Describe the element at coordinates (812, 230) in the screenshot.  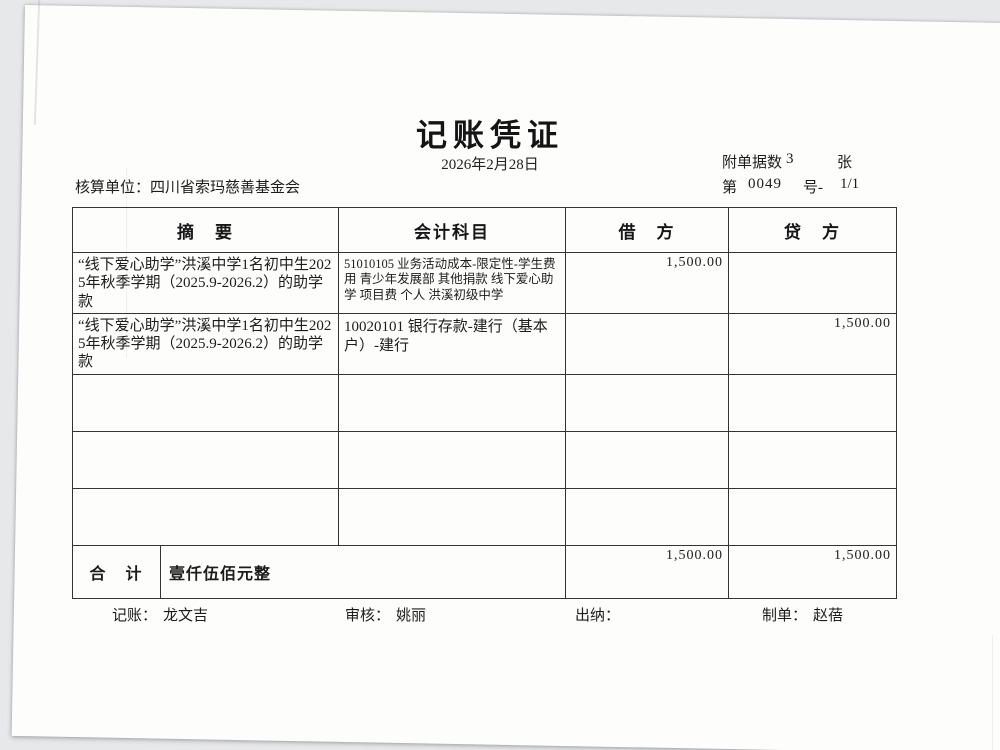
I see `header-credit: 贷 方` at that location.